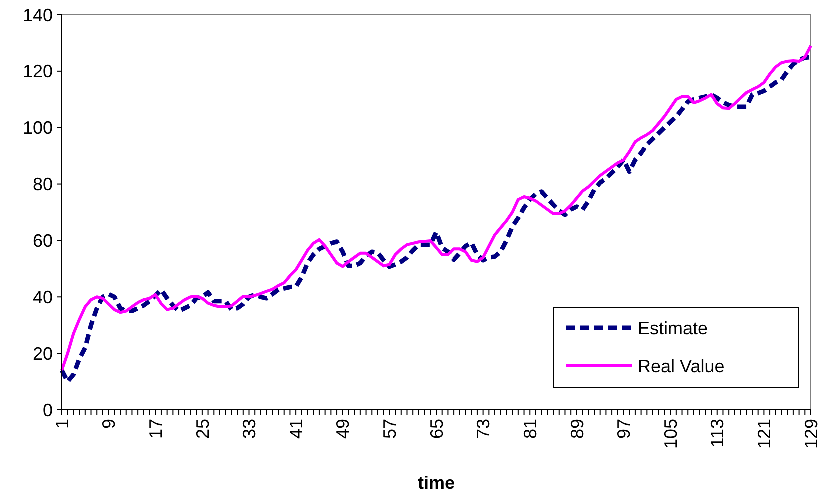 The height and width of the screenshot is (499, 825). What do you see at coordinates (296, 429) in the screenshot?
I see `x-tick-label: 41` at bounding box center [296, 429].